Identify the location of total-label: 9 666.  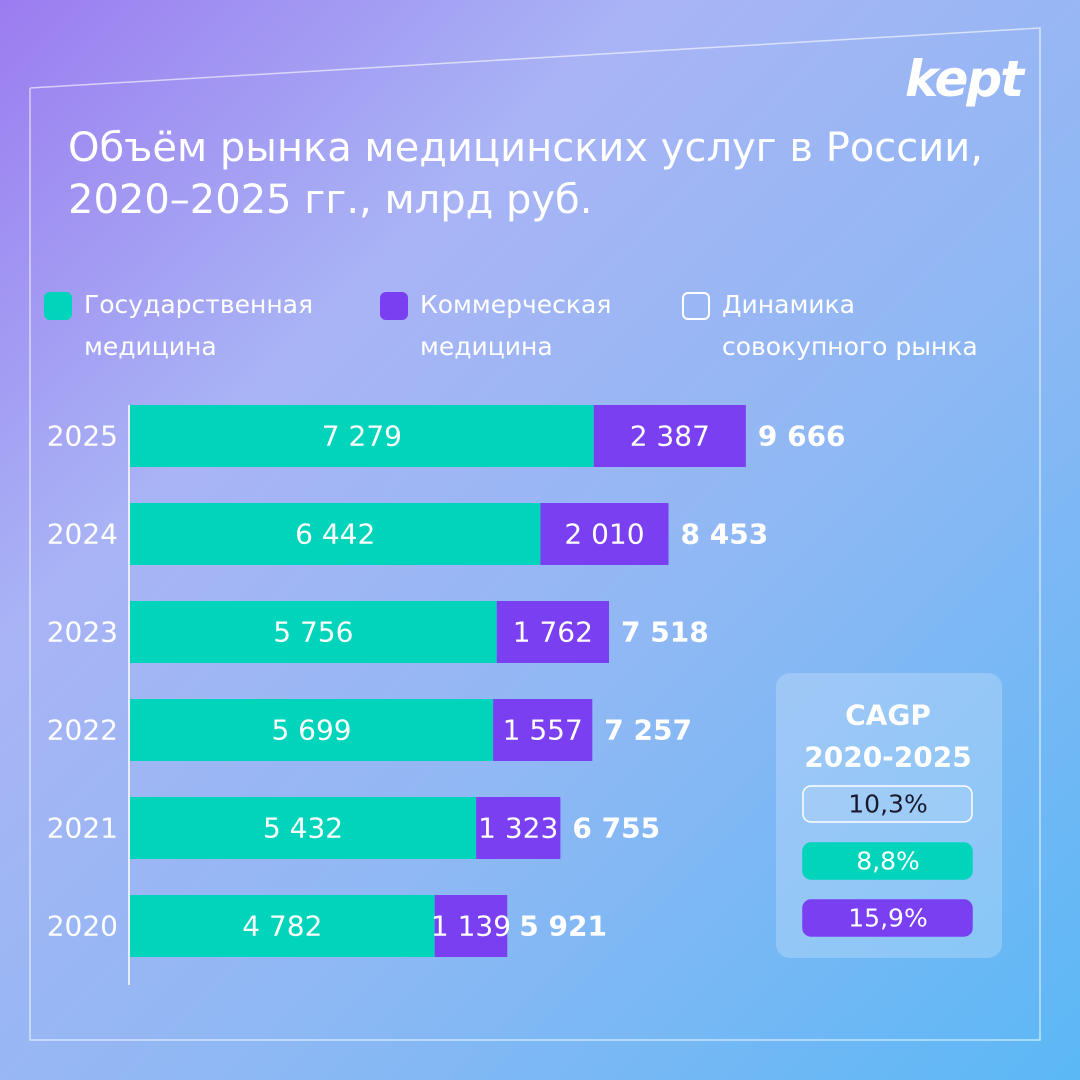
(802, 436).